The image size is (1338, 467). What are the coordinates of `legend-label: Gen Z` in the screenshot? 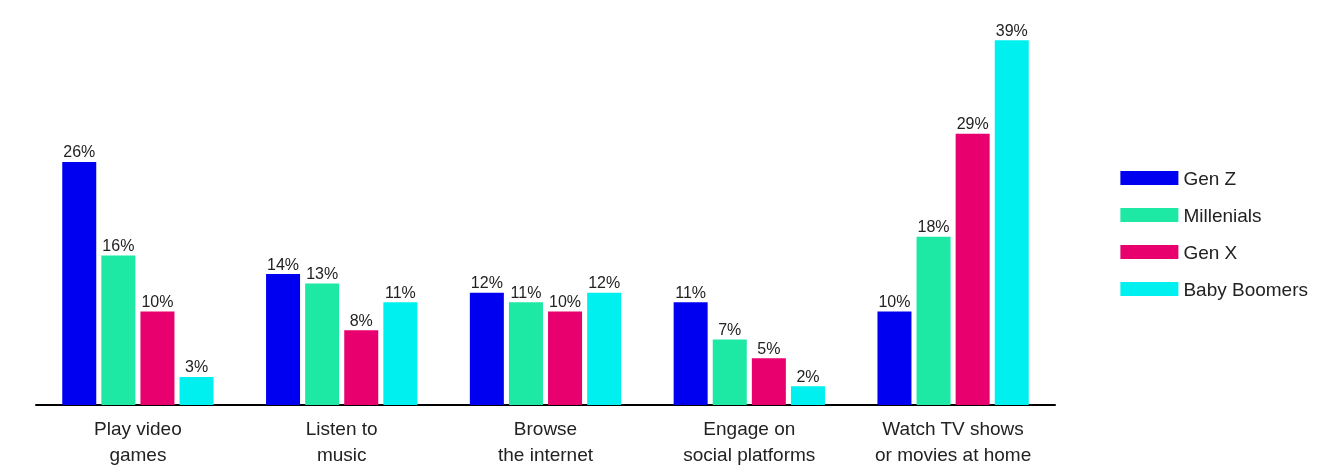 It's located at (1210, 178).